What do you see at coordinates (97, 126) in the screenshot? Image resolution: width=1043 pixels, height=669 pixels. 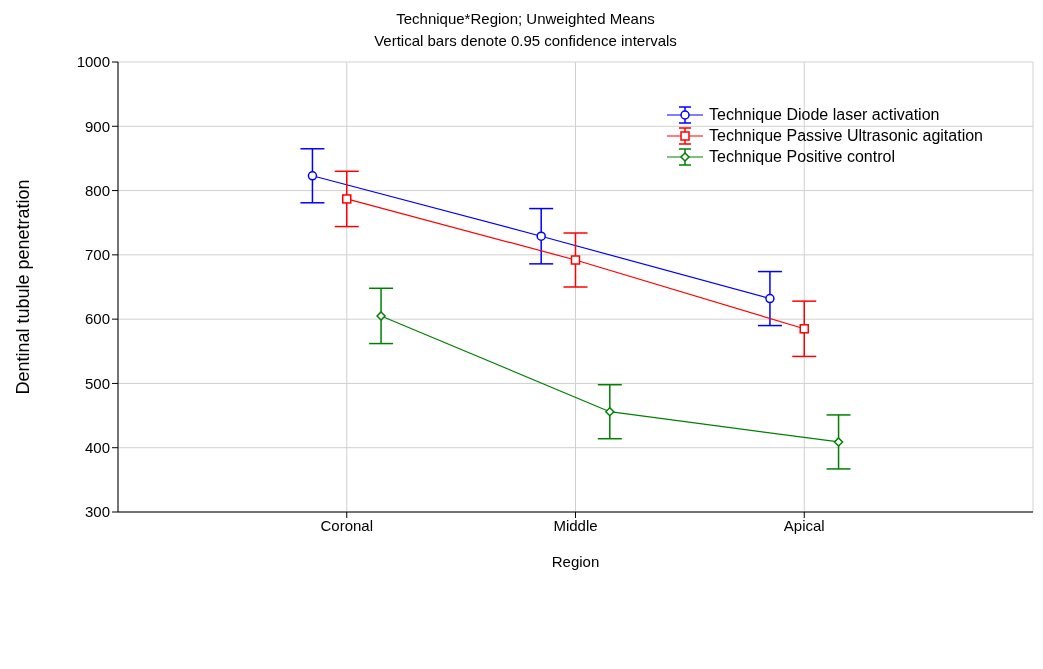 I see `y-tick-label: 900` at bounding box center [97, 126].